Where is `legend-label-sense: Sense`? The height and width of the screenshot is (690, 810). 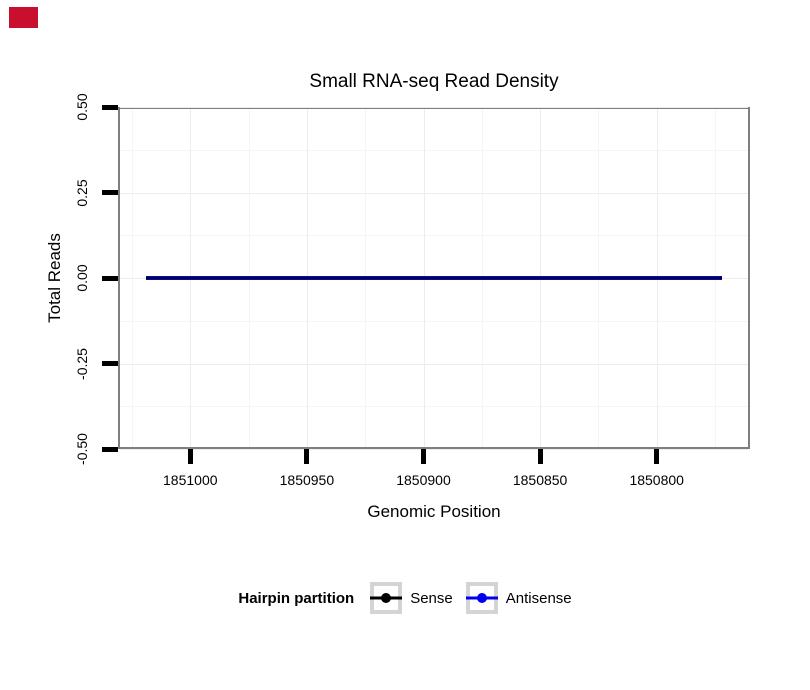
legend-label-sense: Sense is located at coordinates (431, 598).